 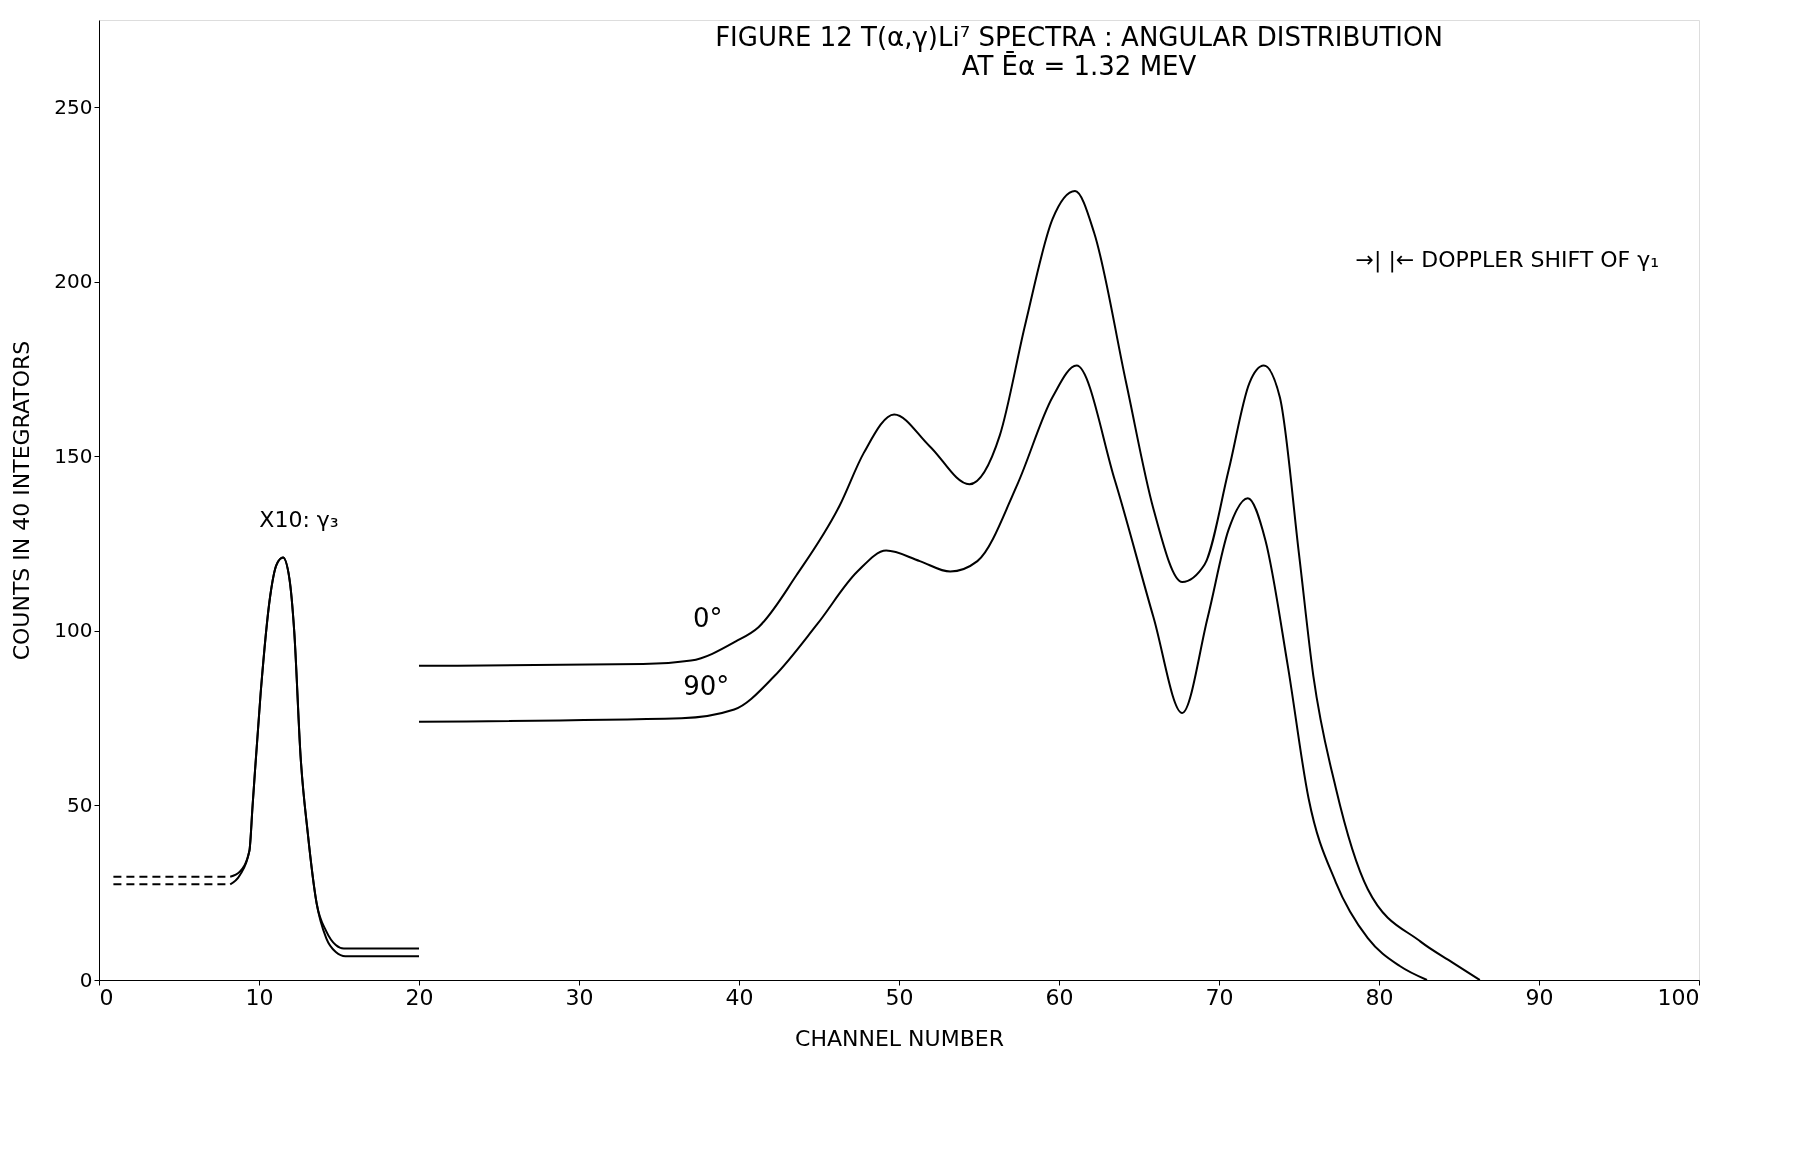 I want to click on x-tick-label: 100, so click(x=1678, y=997).